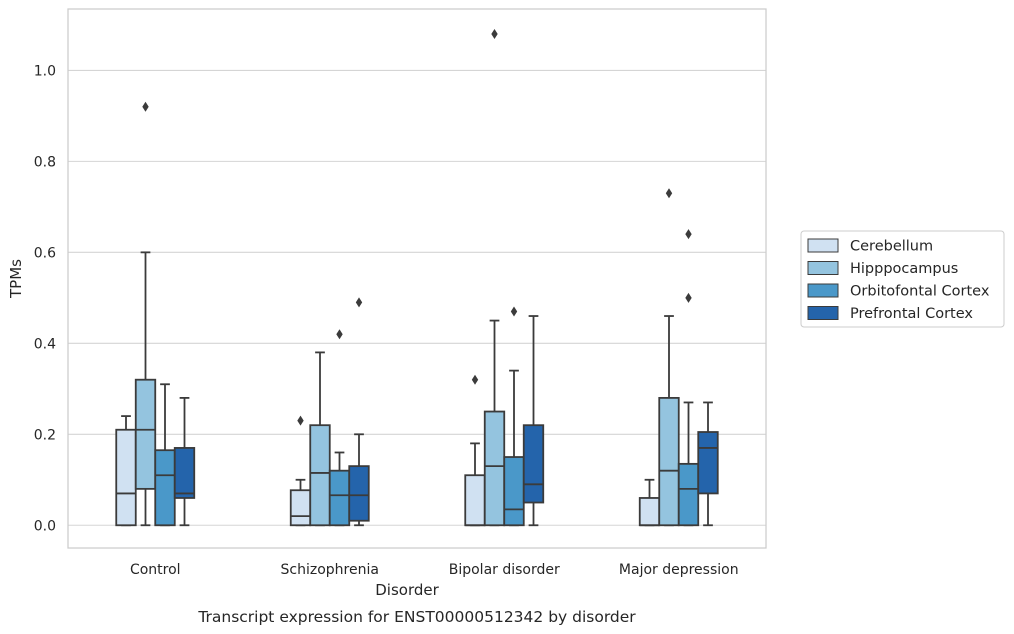  I want to click on y-tick-label: 0.8, so click(45, 162).